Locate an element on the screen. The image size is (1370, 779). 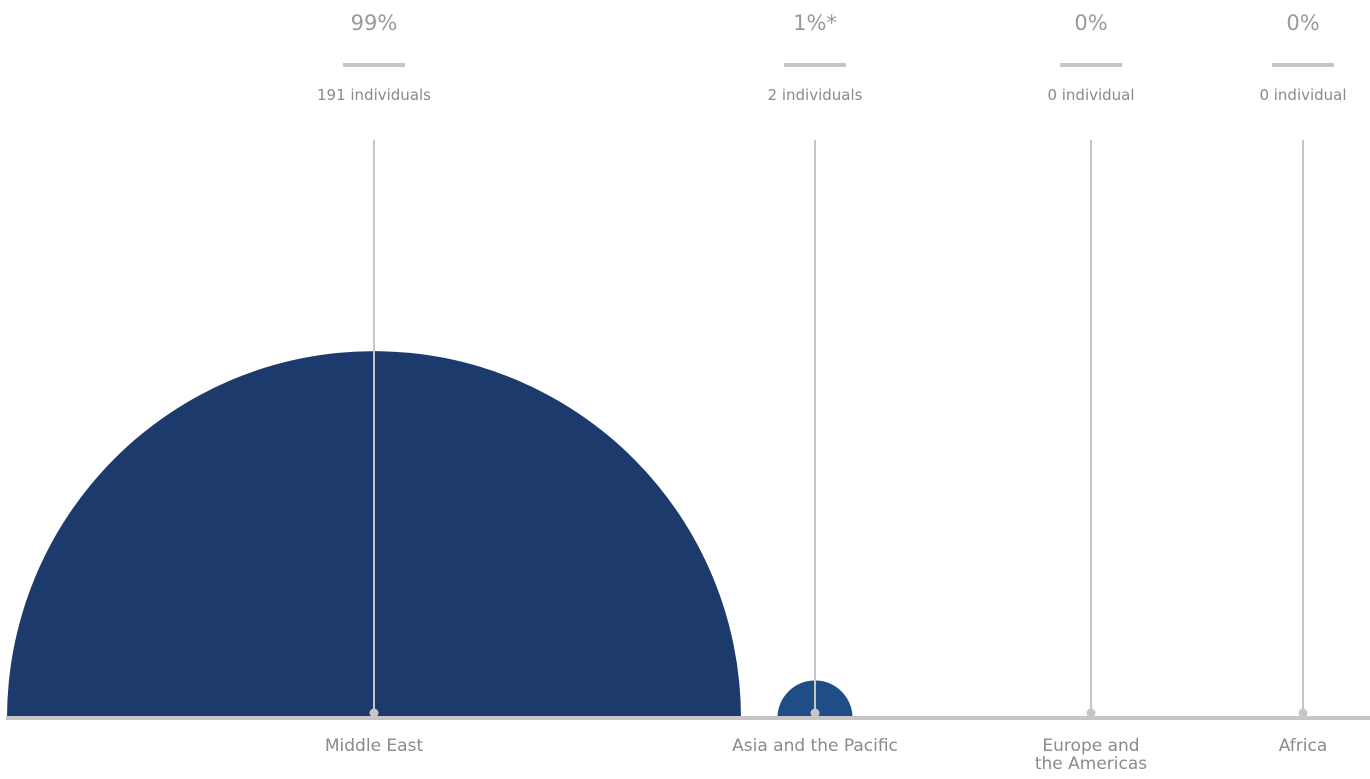
region-label-1: Asia and the Pacific is located at coordinates (815, 746).